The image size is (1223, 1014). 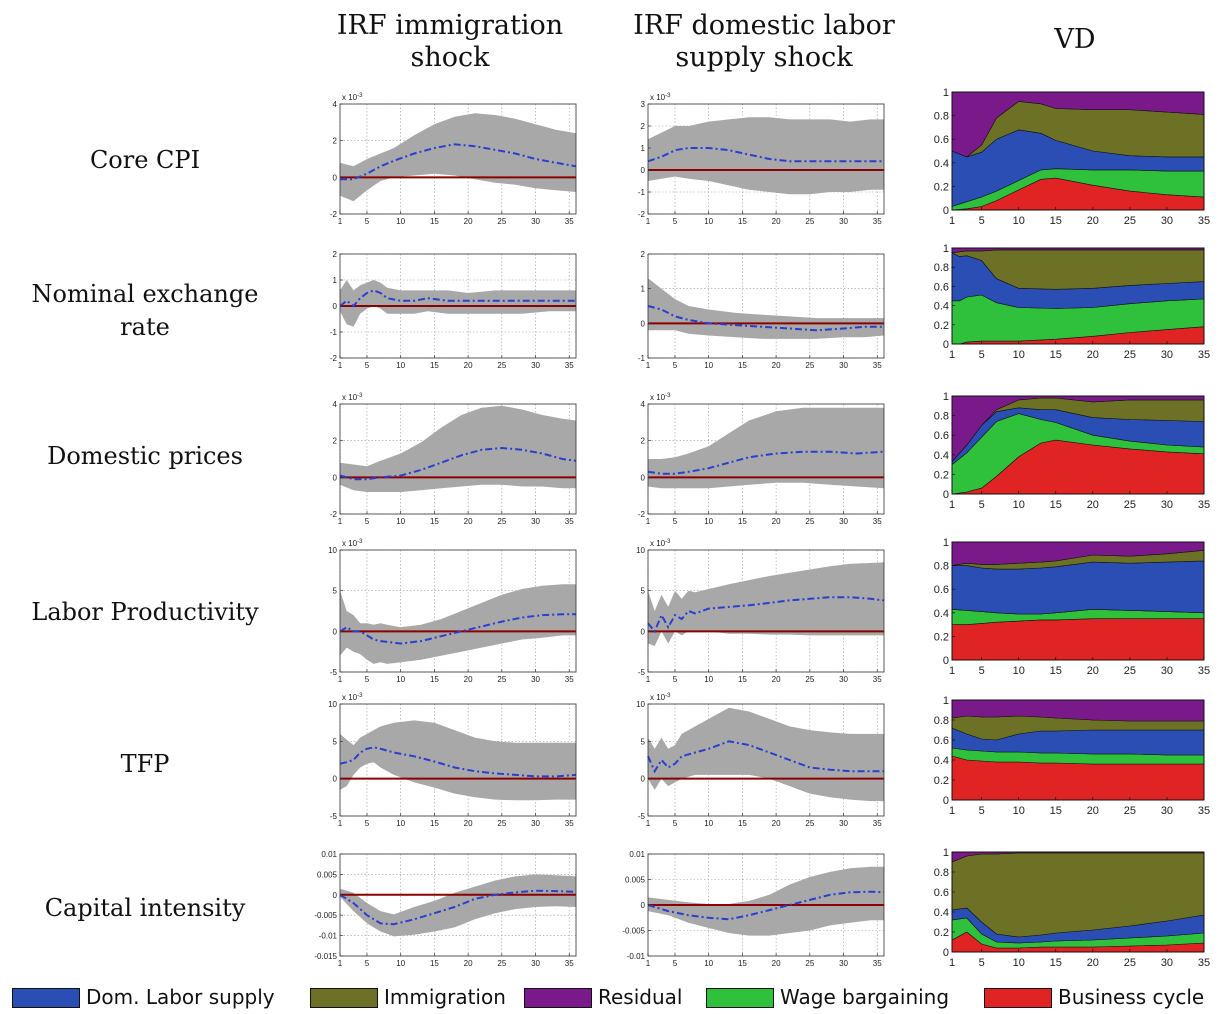 What do you see at coordinates (642, 816) in the screenshot?
I see `panel-tfp-irf-domestic-ytick-label: -5` at bounding box center [642, 816].